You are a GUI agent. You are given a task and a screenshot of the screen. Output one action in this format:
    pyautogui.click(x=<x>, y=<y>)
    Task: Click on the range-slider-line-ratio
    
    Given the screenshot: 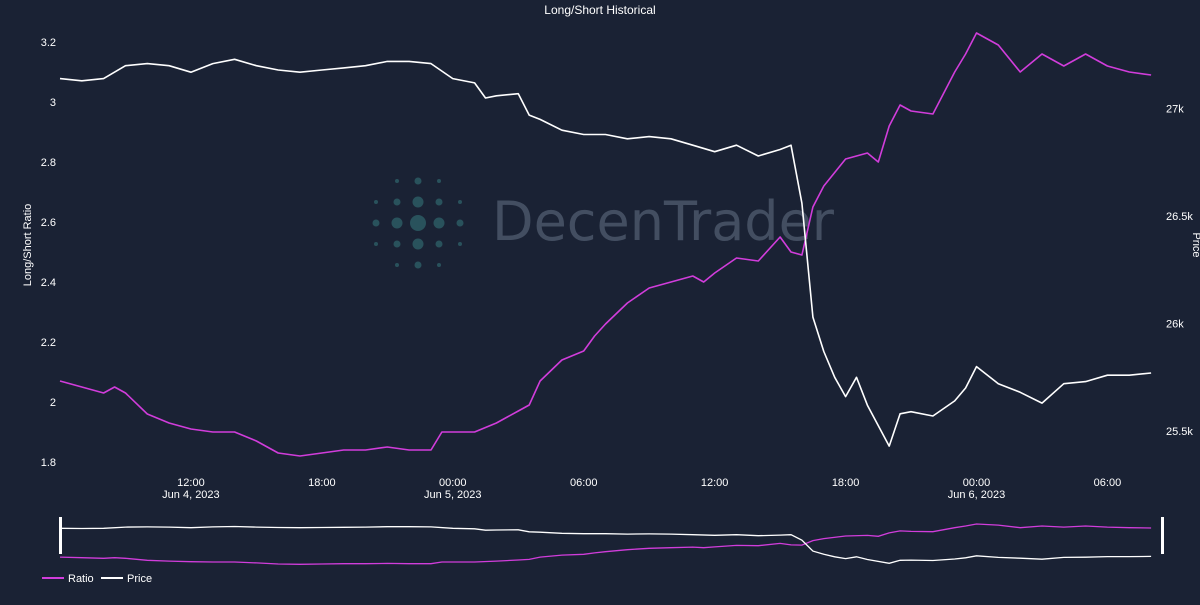 What is the action you would take?
    pyautogui.click(x=605, y=544)
    